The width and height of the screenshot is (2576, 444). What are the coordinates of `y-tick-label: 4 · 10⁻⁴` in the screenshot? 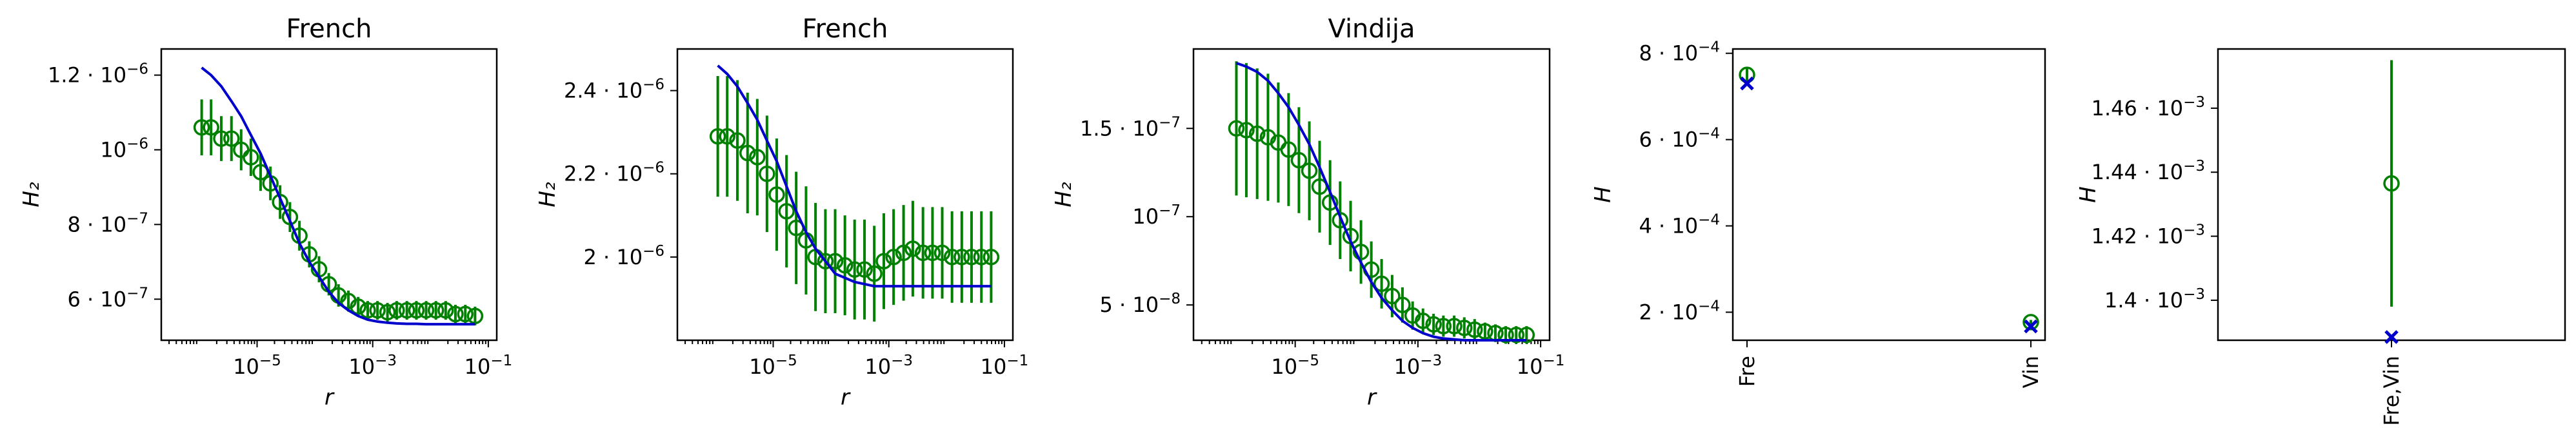 It's located at (1680, 225).